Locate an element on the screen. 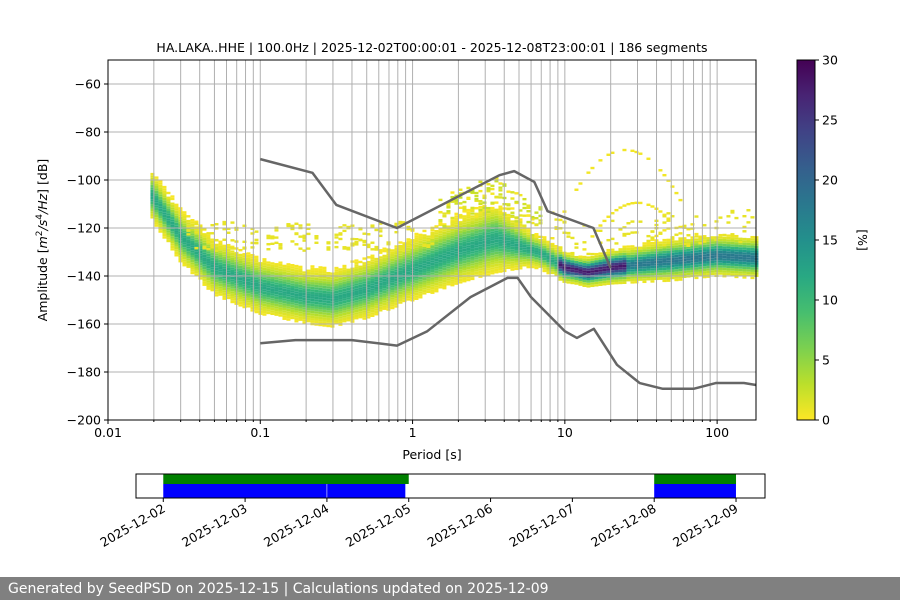  y-axis-label: Amplitude [m2/s4/Hz] [dB] is located at coordinates (42, 240).